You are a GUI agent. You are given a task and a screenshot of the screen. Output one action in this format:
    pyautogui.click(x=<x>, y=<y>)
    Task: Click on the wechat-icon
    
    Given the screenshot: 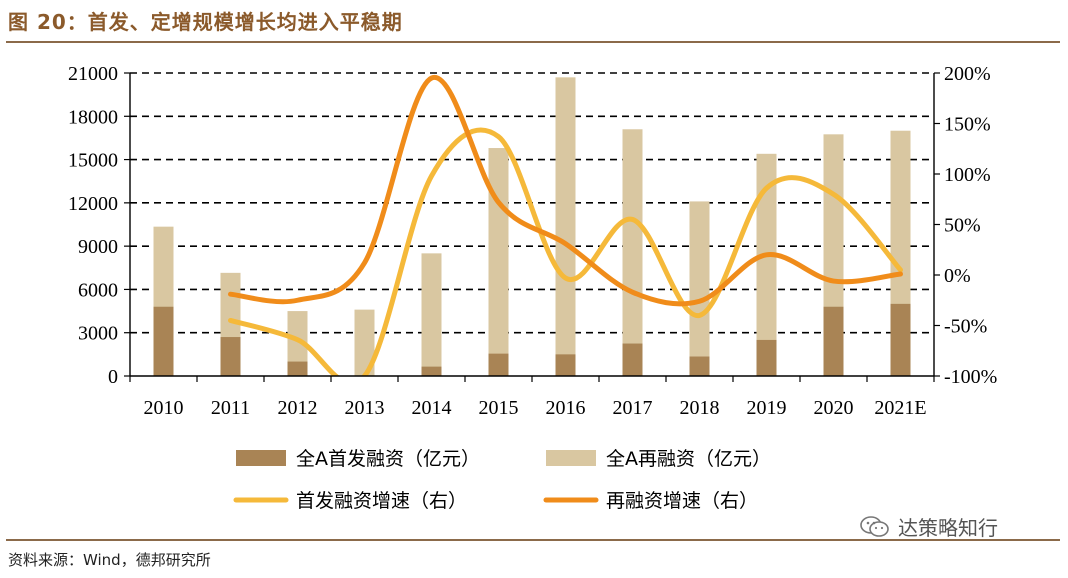 What is the action you would take?
    pyautogui.click(x=874, y=526)
    